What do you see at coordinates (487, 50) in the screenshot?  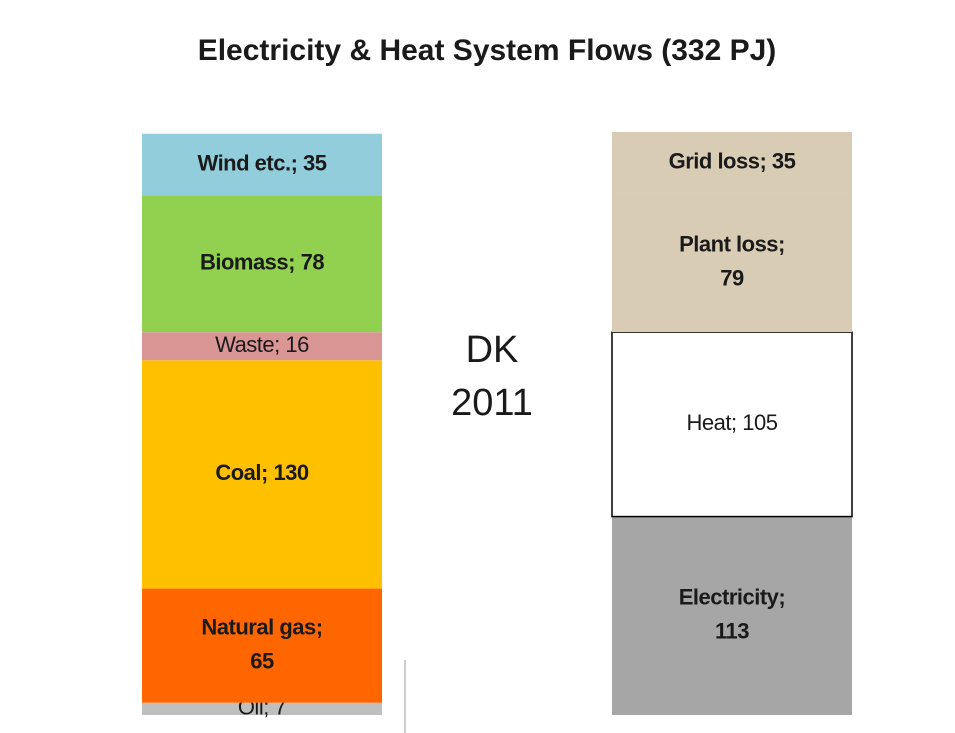 I see `chart-title: Electricity & Heat System Flows (332 PJ)` at bounding box center [487, 50].